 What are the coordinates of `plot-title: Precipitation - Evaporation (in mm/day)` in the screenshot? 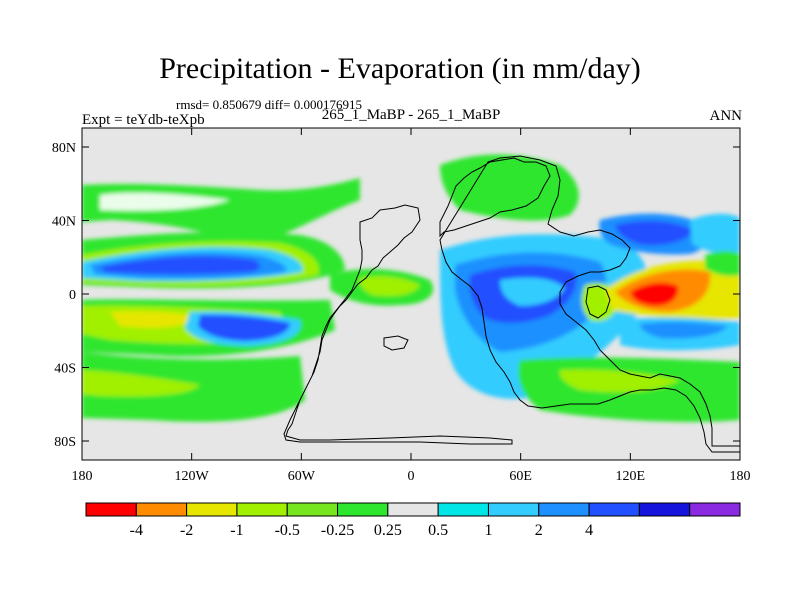 It's located at (400, 68).